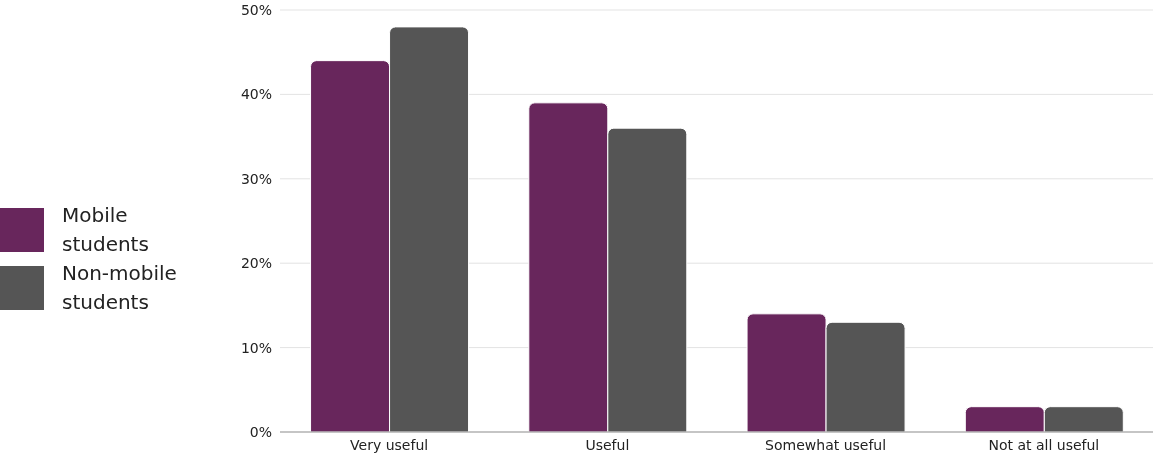 The image size is (1155, 468). Describe the element at coordinates (826, 444) in the screenshot. I see `x-tick-label: Somewhat useful` at that location.